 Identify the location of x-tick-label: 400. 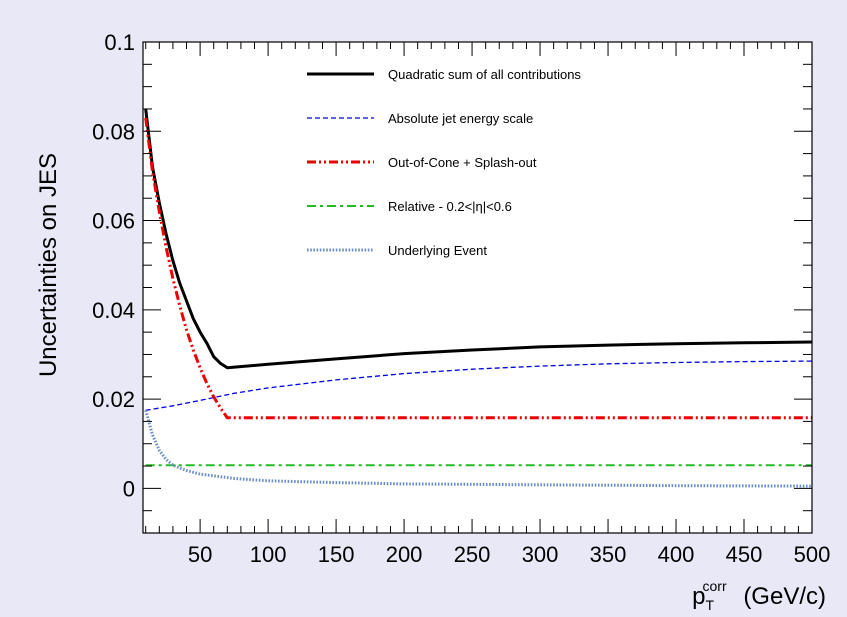
(676, 554).